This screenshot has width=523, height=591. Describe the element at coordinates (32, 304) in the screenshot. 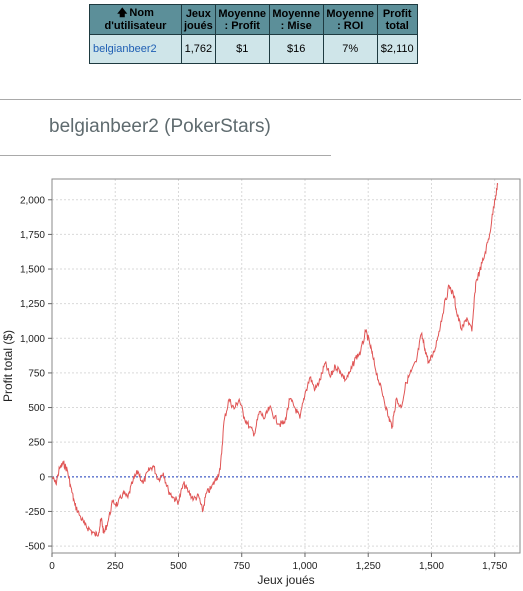

I see `y-tick-label: 1,250` at that location.